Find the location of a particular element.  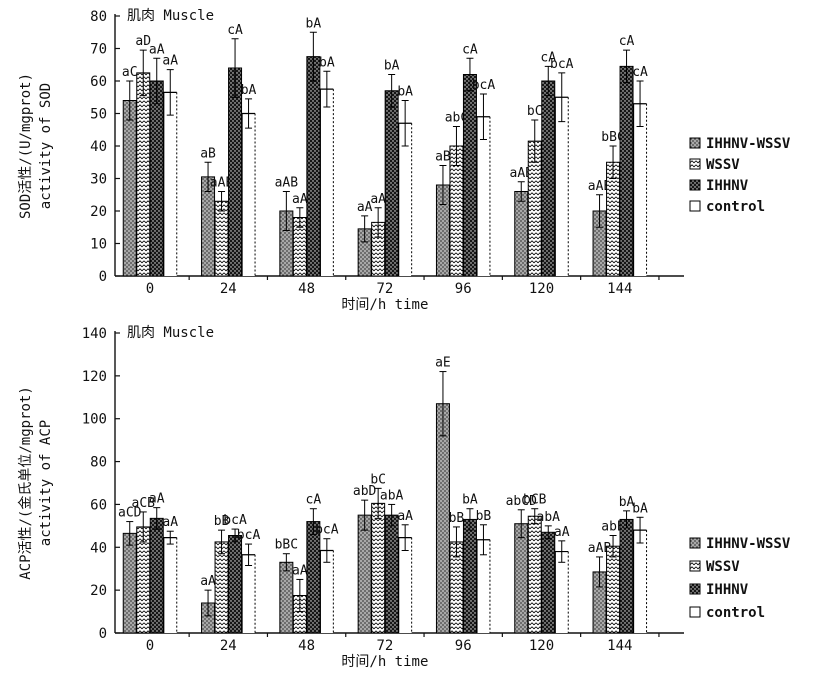

bar-WSSV is located at coordinates (221, 238).